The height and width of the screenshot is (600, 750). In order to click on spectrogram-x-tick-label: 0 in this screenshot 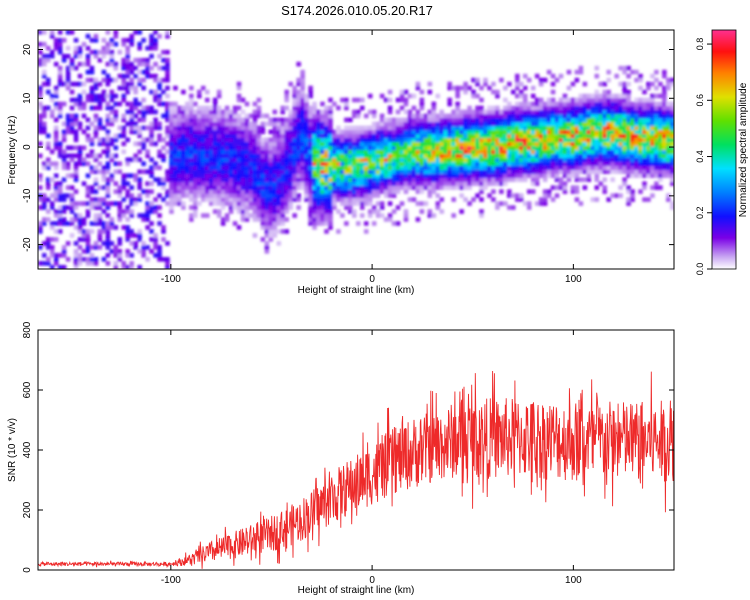, I will do `click(372, 279)`.